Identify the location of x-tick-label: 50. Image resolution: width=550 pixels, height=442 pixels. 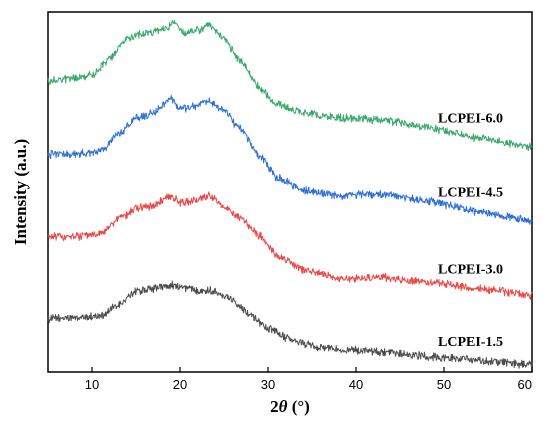
(444, 384).